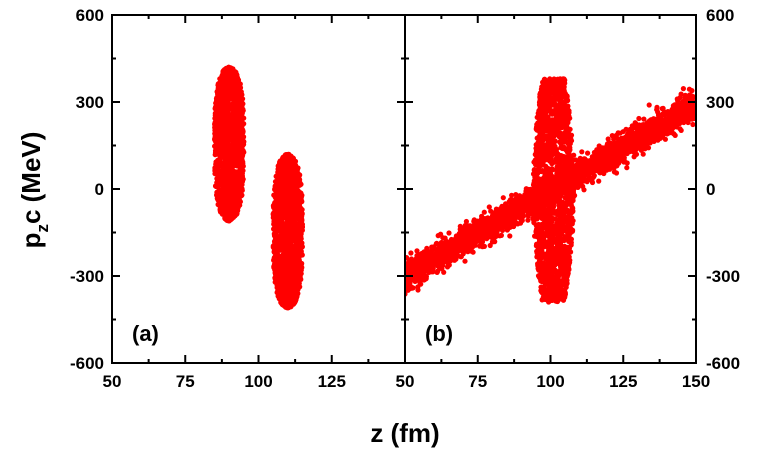 This screenshot has width=763, height=457. Describe the element at coordinates (145, 333) in the screenshot. I see `panel-label: (a)` at that location.